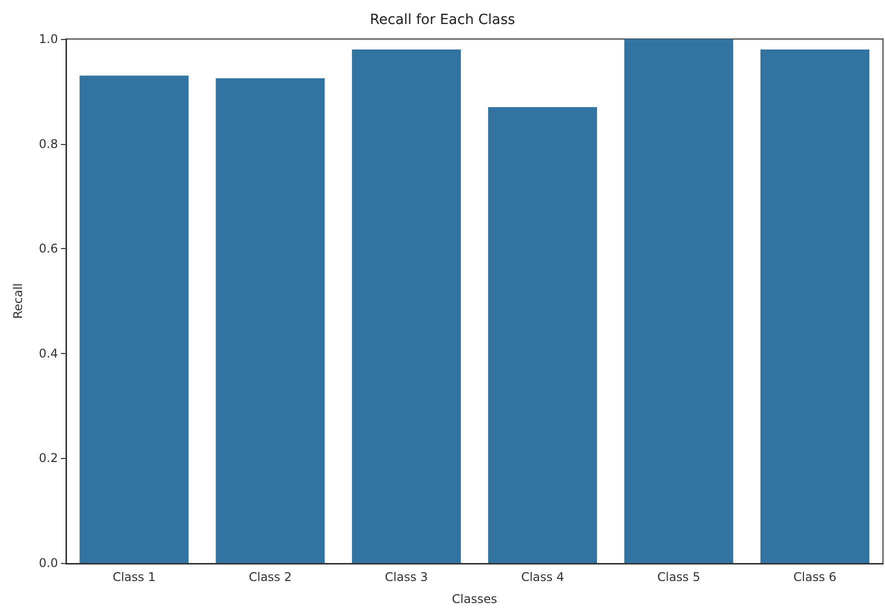 This screenshot has height=610, width=885. I want to click on x-tick-label: Class 4, so click(542, 577).